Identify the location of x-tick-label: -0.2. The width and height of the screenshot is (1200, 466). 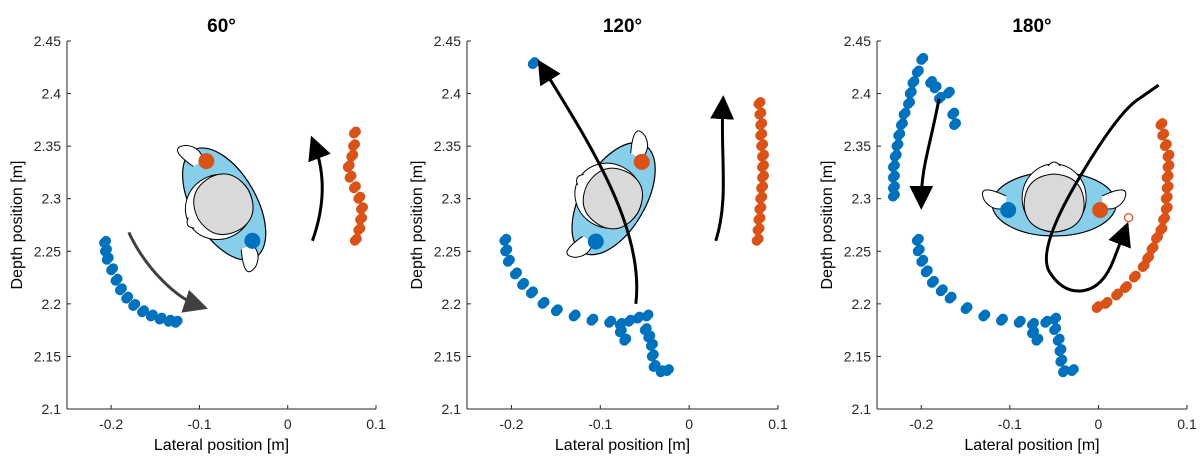
(921, 424).